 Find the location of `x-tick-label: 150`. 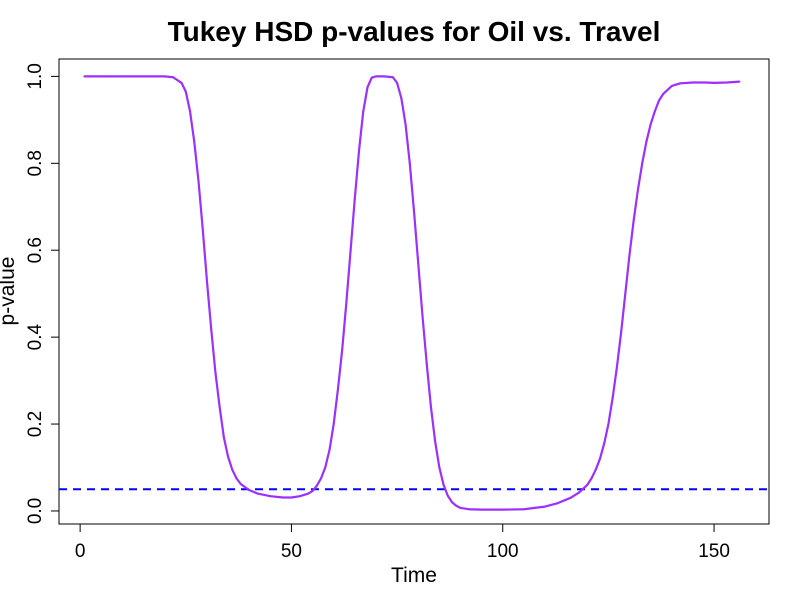

x-tick-label: 150 is located at coordinates (714, 551).